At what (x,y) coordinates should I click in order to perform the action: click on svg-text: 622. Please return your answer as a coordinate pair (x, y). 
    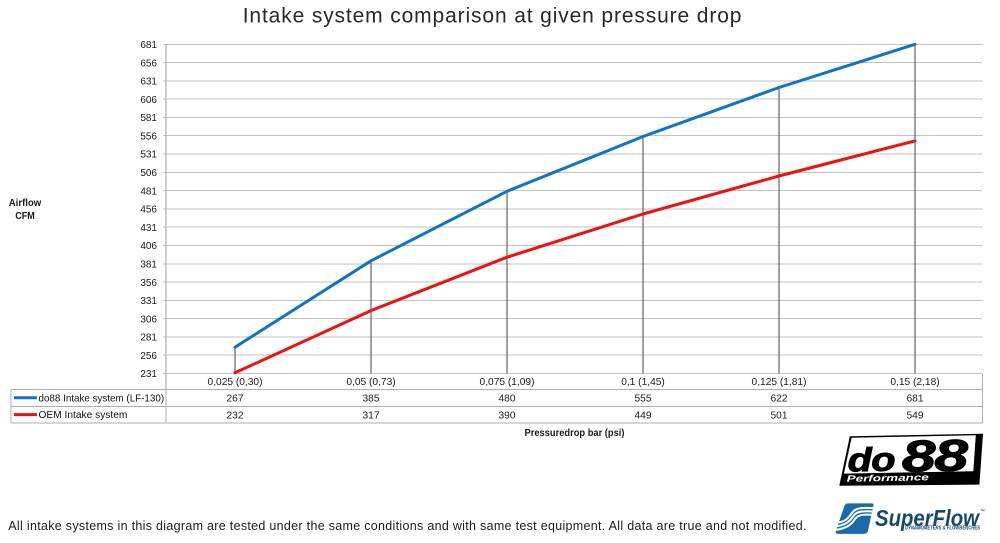
    Looking at the image, I should click on (779, 399).